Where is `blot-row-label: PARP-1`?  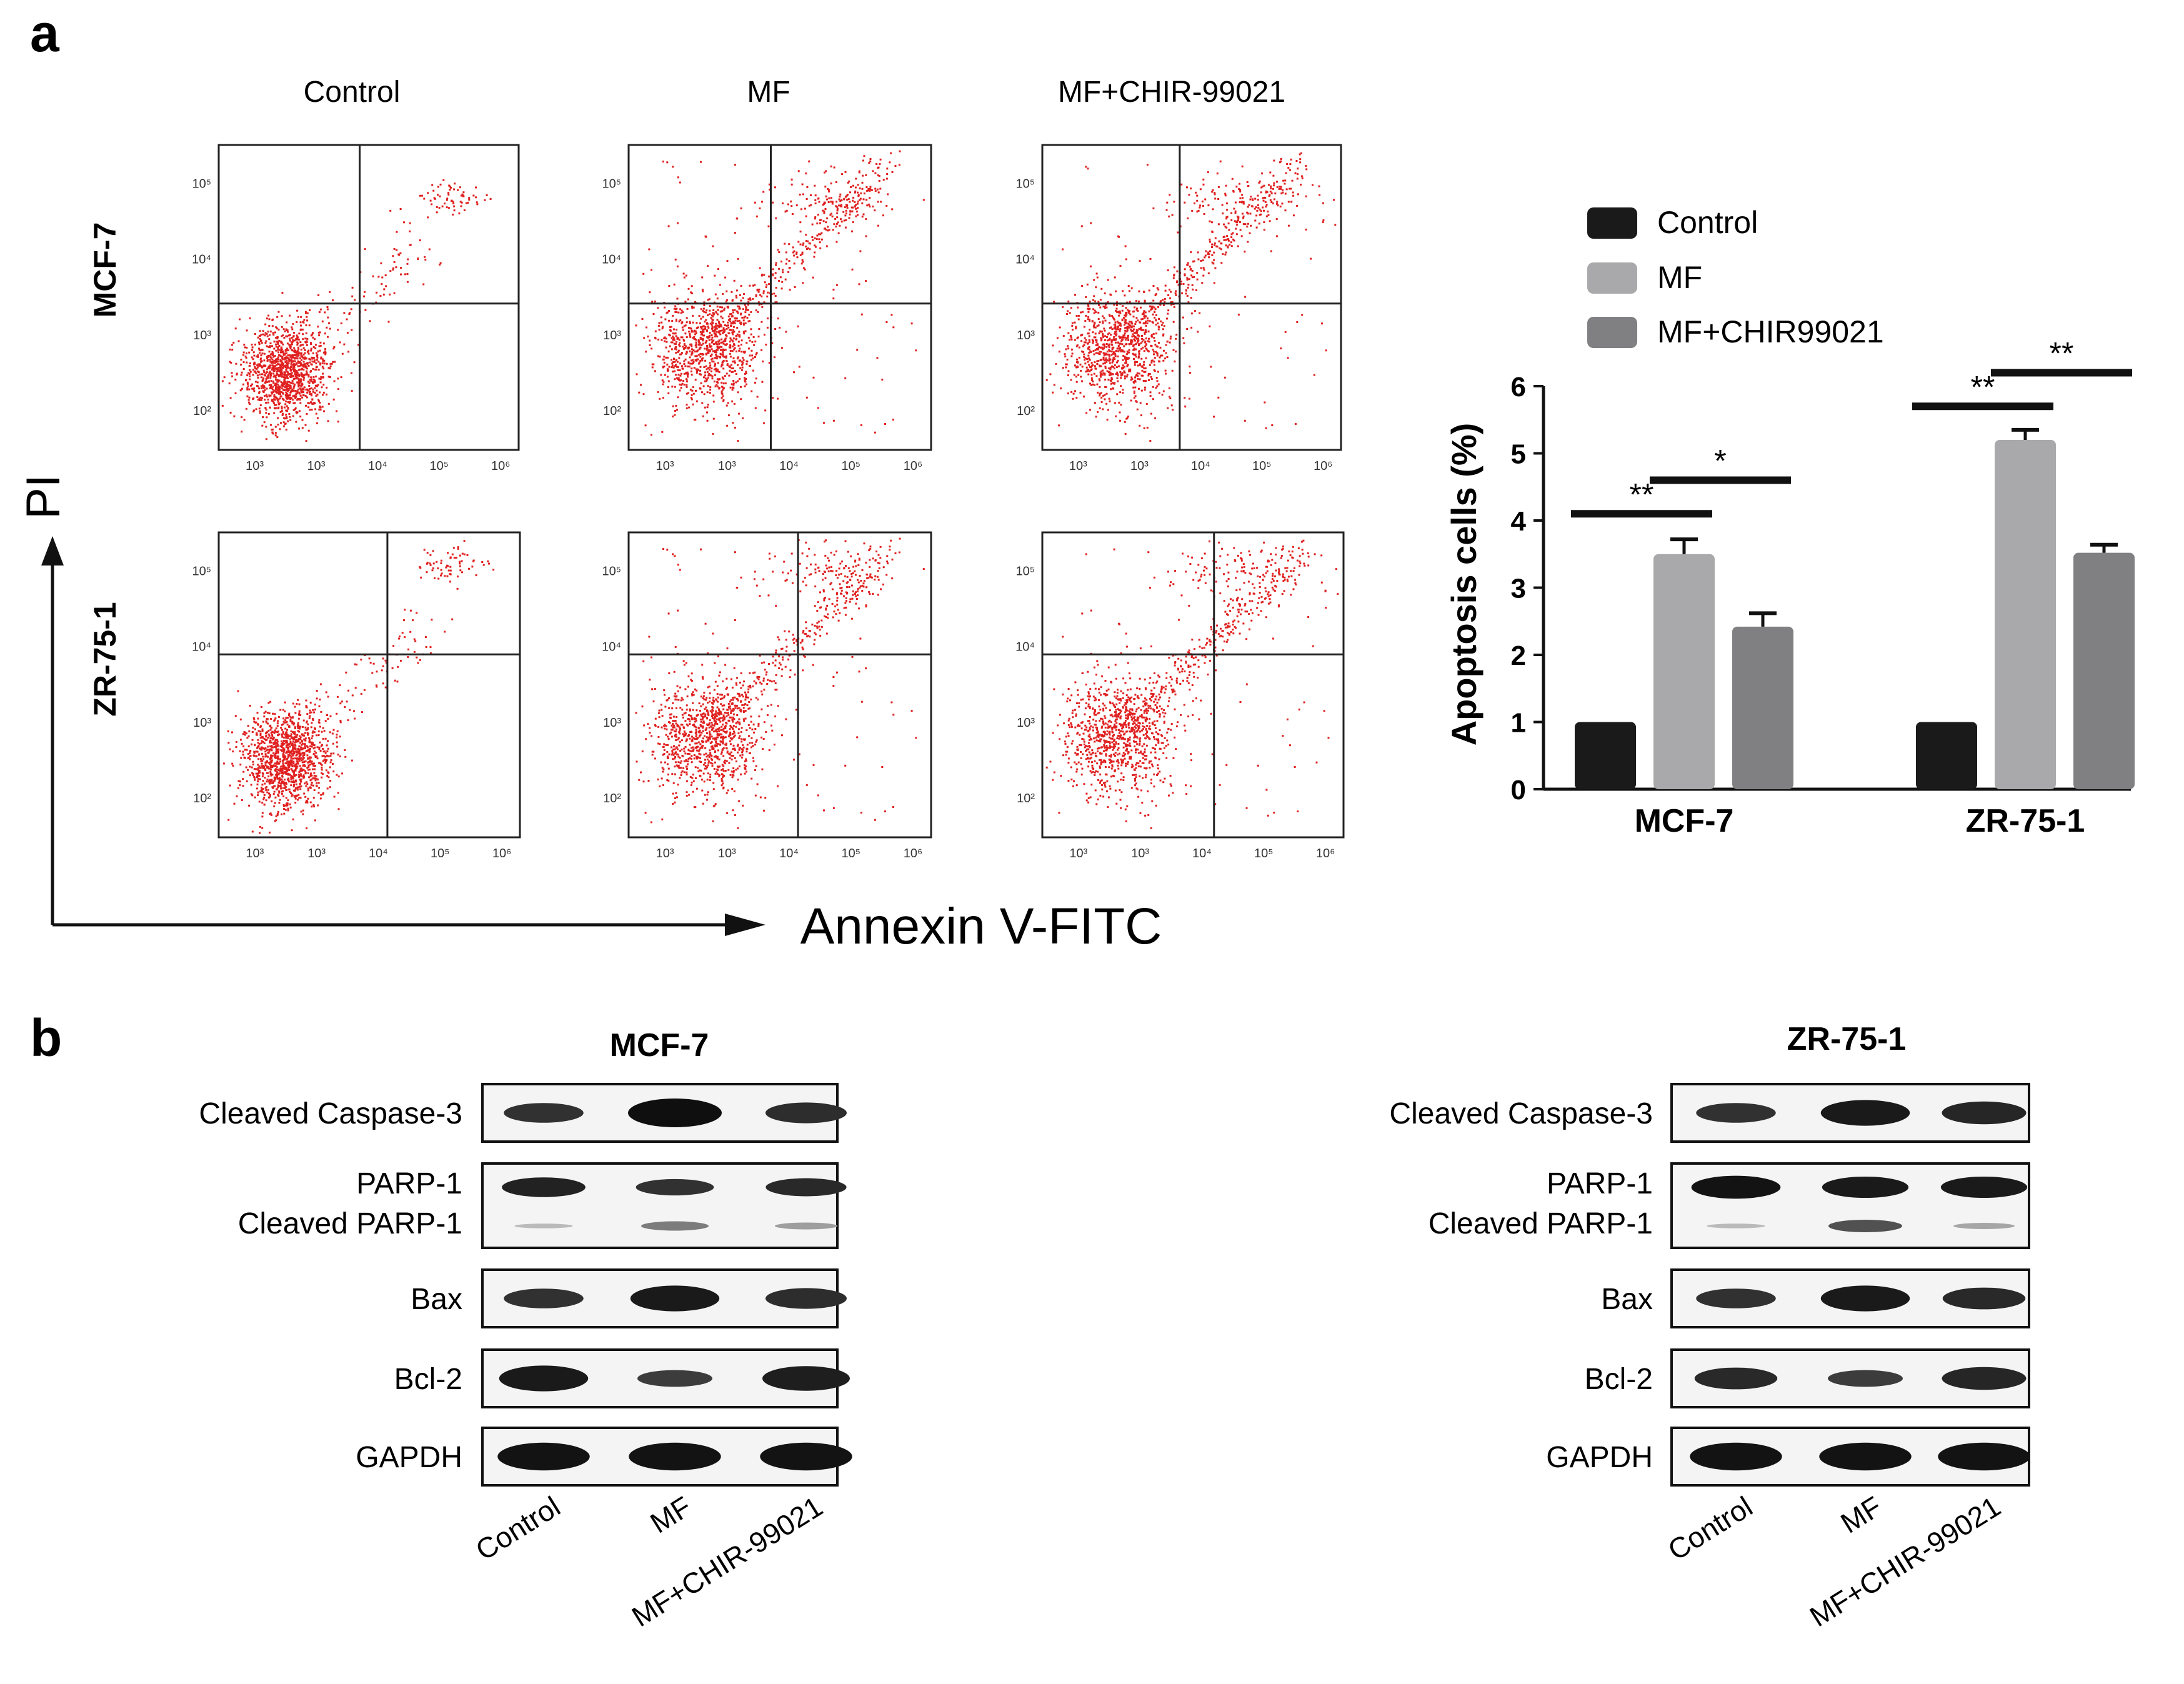
blot-row-label: PARP-1 is located at coordinates (1600, 1183).